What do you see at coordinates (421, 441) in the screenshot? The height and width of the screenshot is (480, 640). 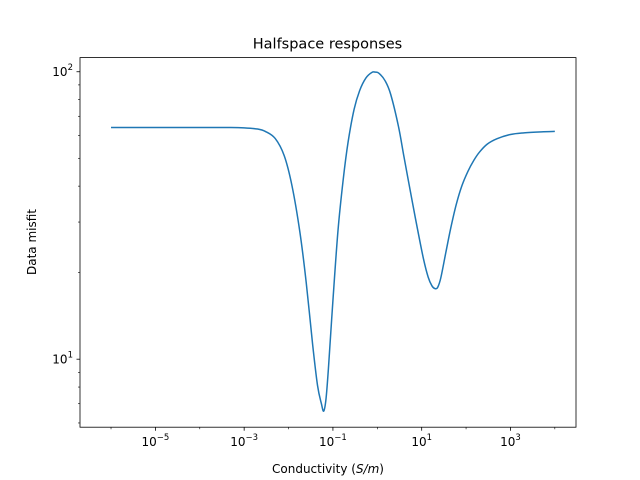 I see `x-tick-label: 10¹` at bounding box center [421, 441].